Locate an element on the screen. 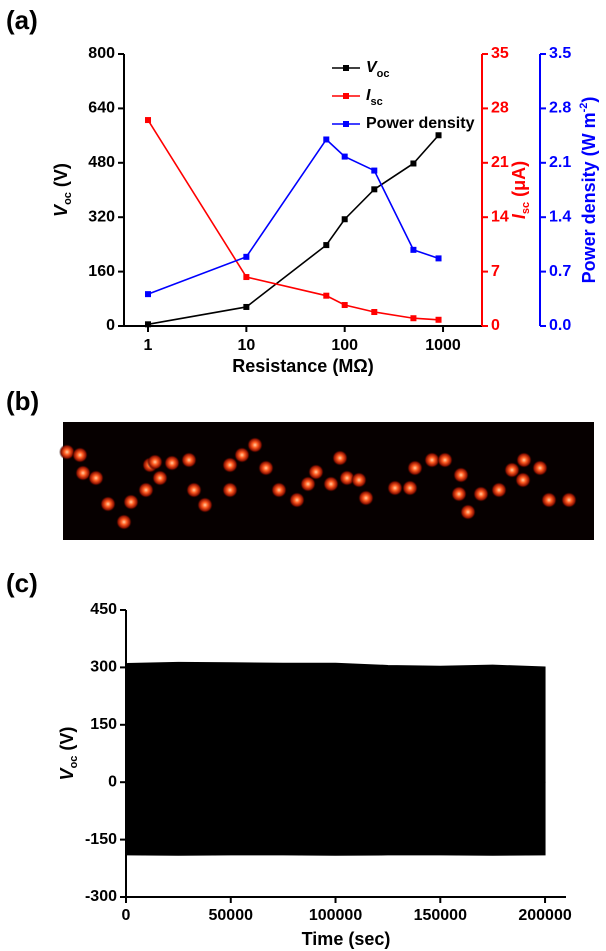 The width and height of the screenshot is (606, 951). y2-axis-label: Isc (μA) is located at coordinates (520, 190).